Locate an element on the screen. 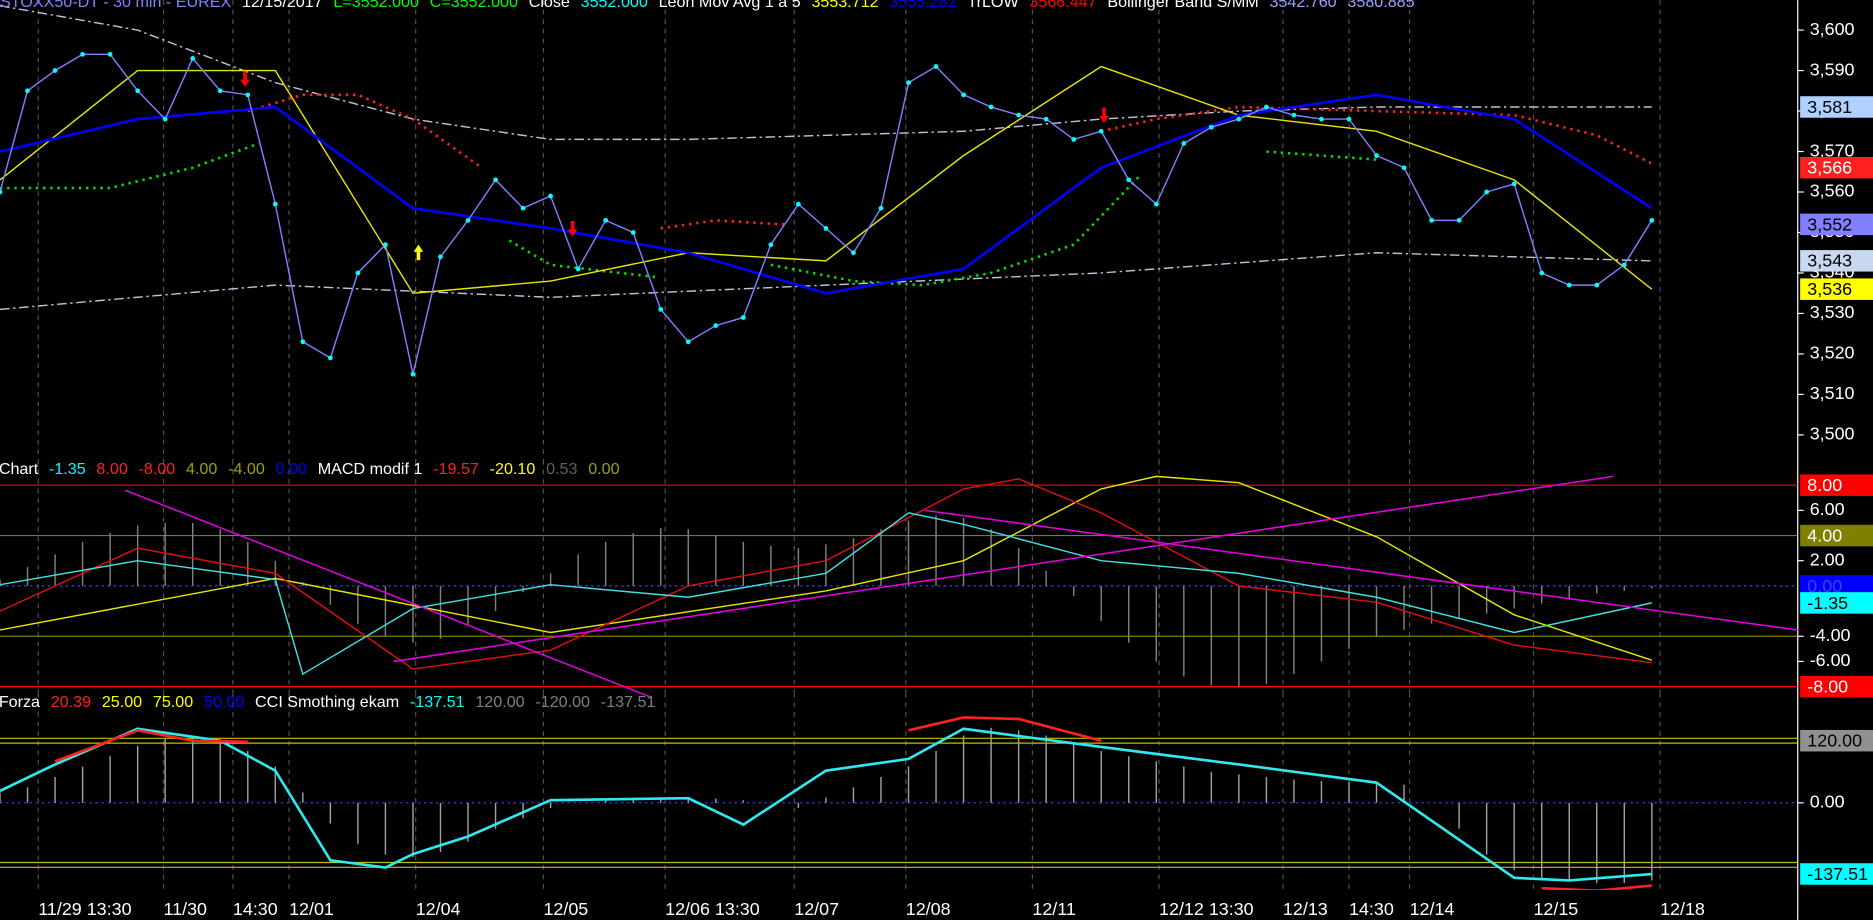 This screenshot has height=920, width=1873. y-tick-label: 0.00 is located at coordinates (1827, 802).